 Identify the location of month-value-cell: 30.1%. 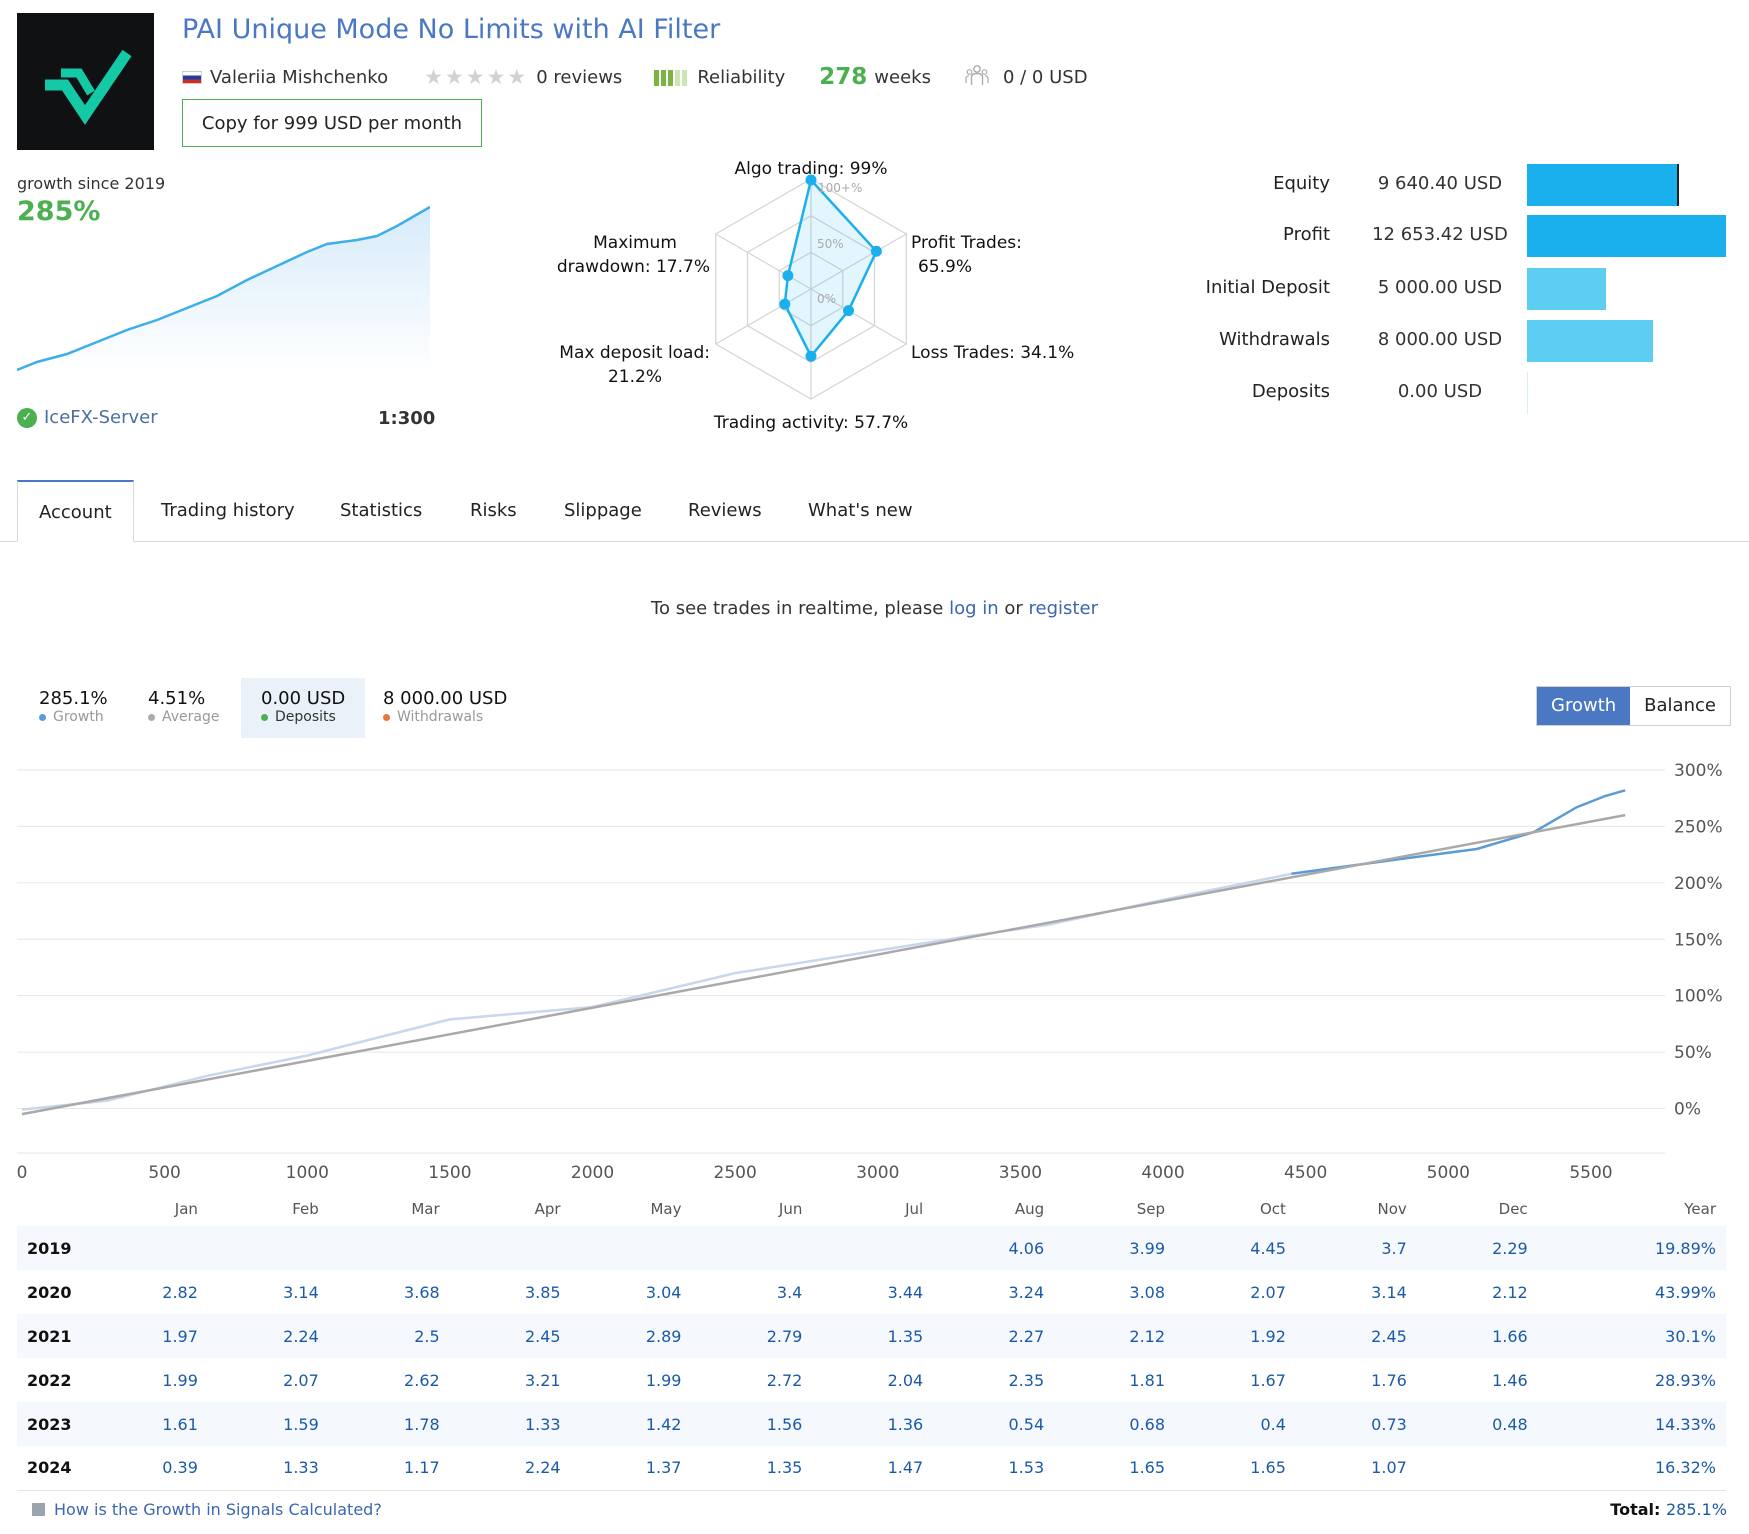
(1631, 1336).